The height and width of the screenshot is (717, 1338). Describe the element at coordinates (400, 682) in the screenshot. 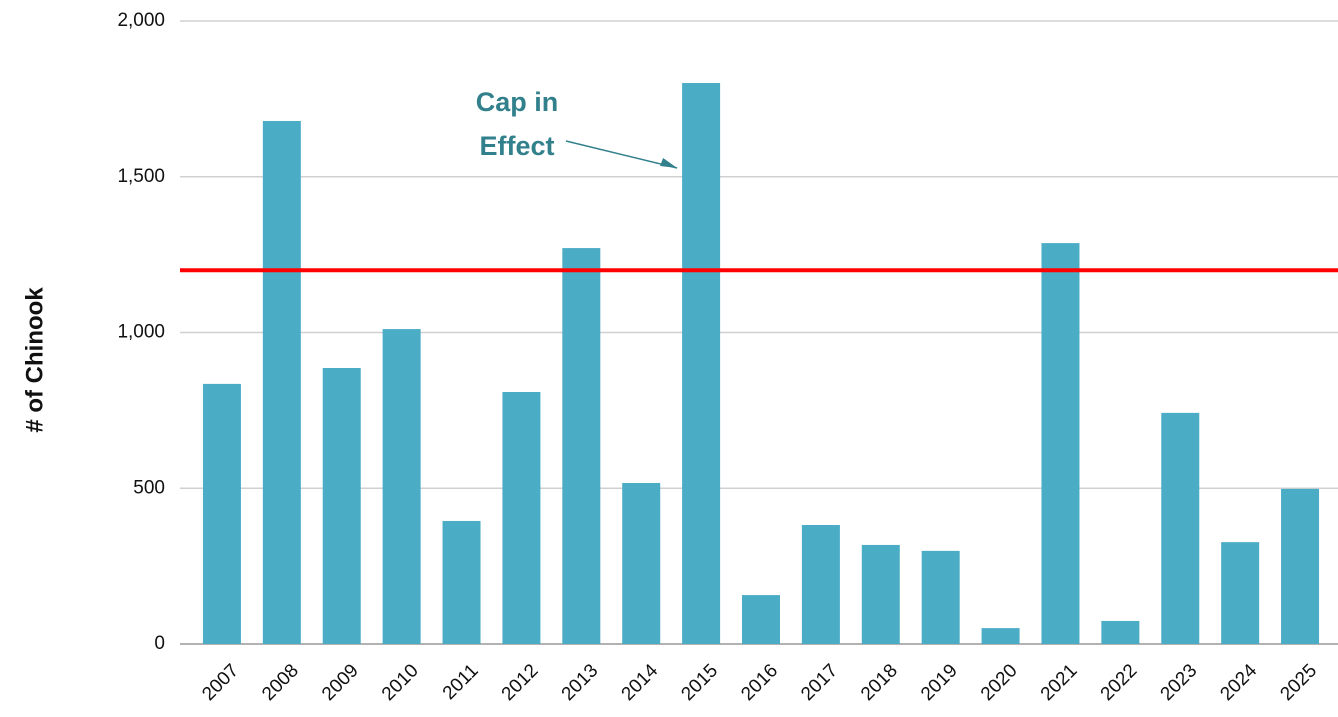

I see `x-tick-label: 2010` at that location.